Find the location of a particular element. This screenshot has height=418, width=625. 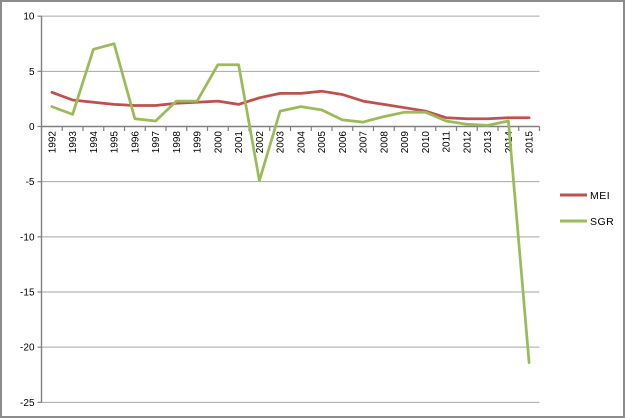

x-tick-label: 2012 is located at coordinates (467, 142).